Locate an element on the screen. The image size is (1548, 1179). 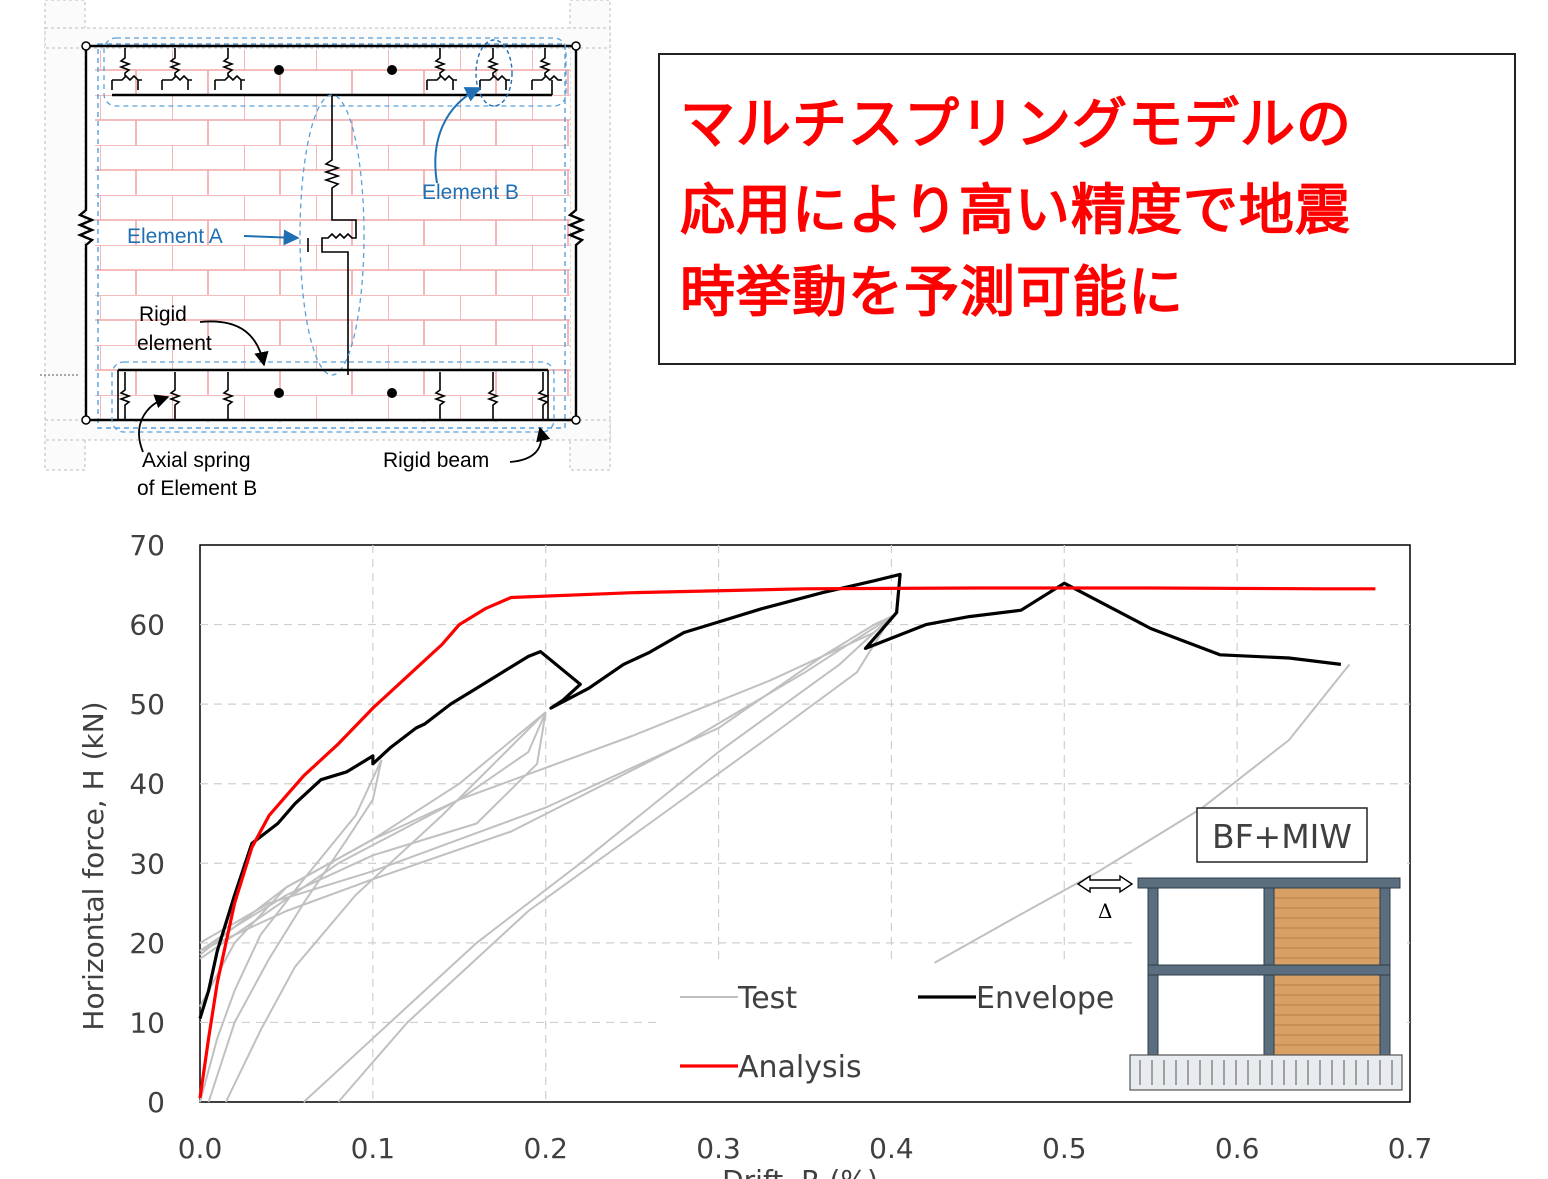
rigid-element-arrow is located at coordinates (234, 343).